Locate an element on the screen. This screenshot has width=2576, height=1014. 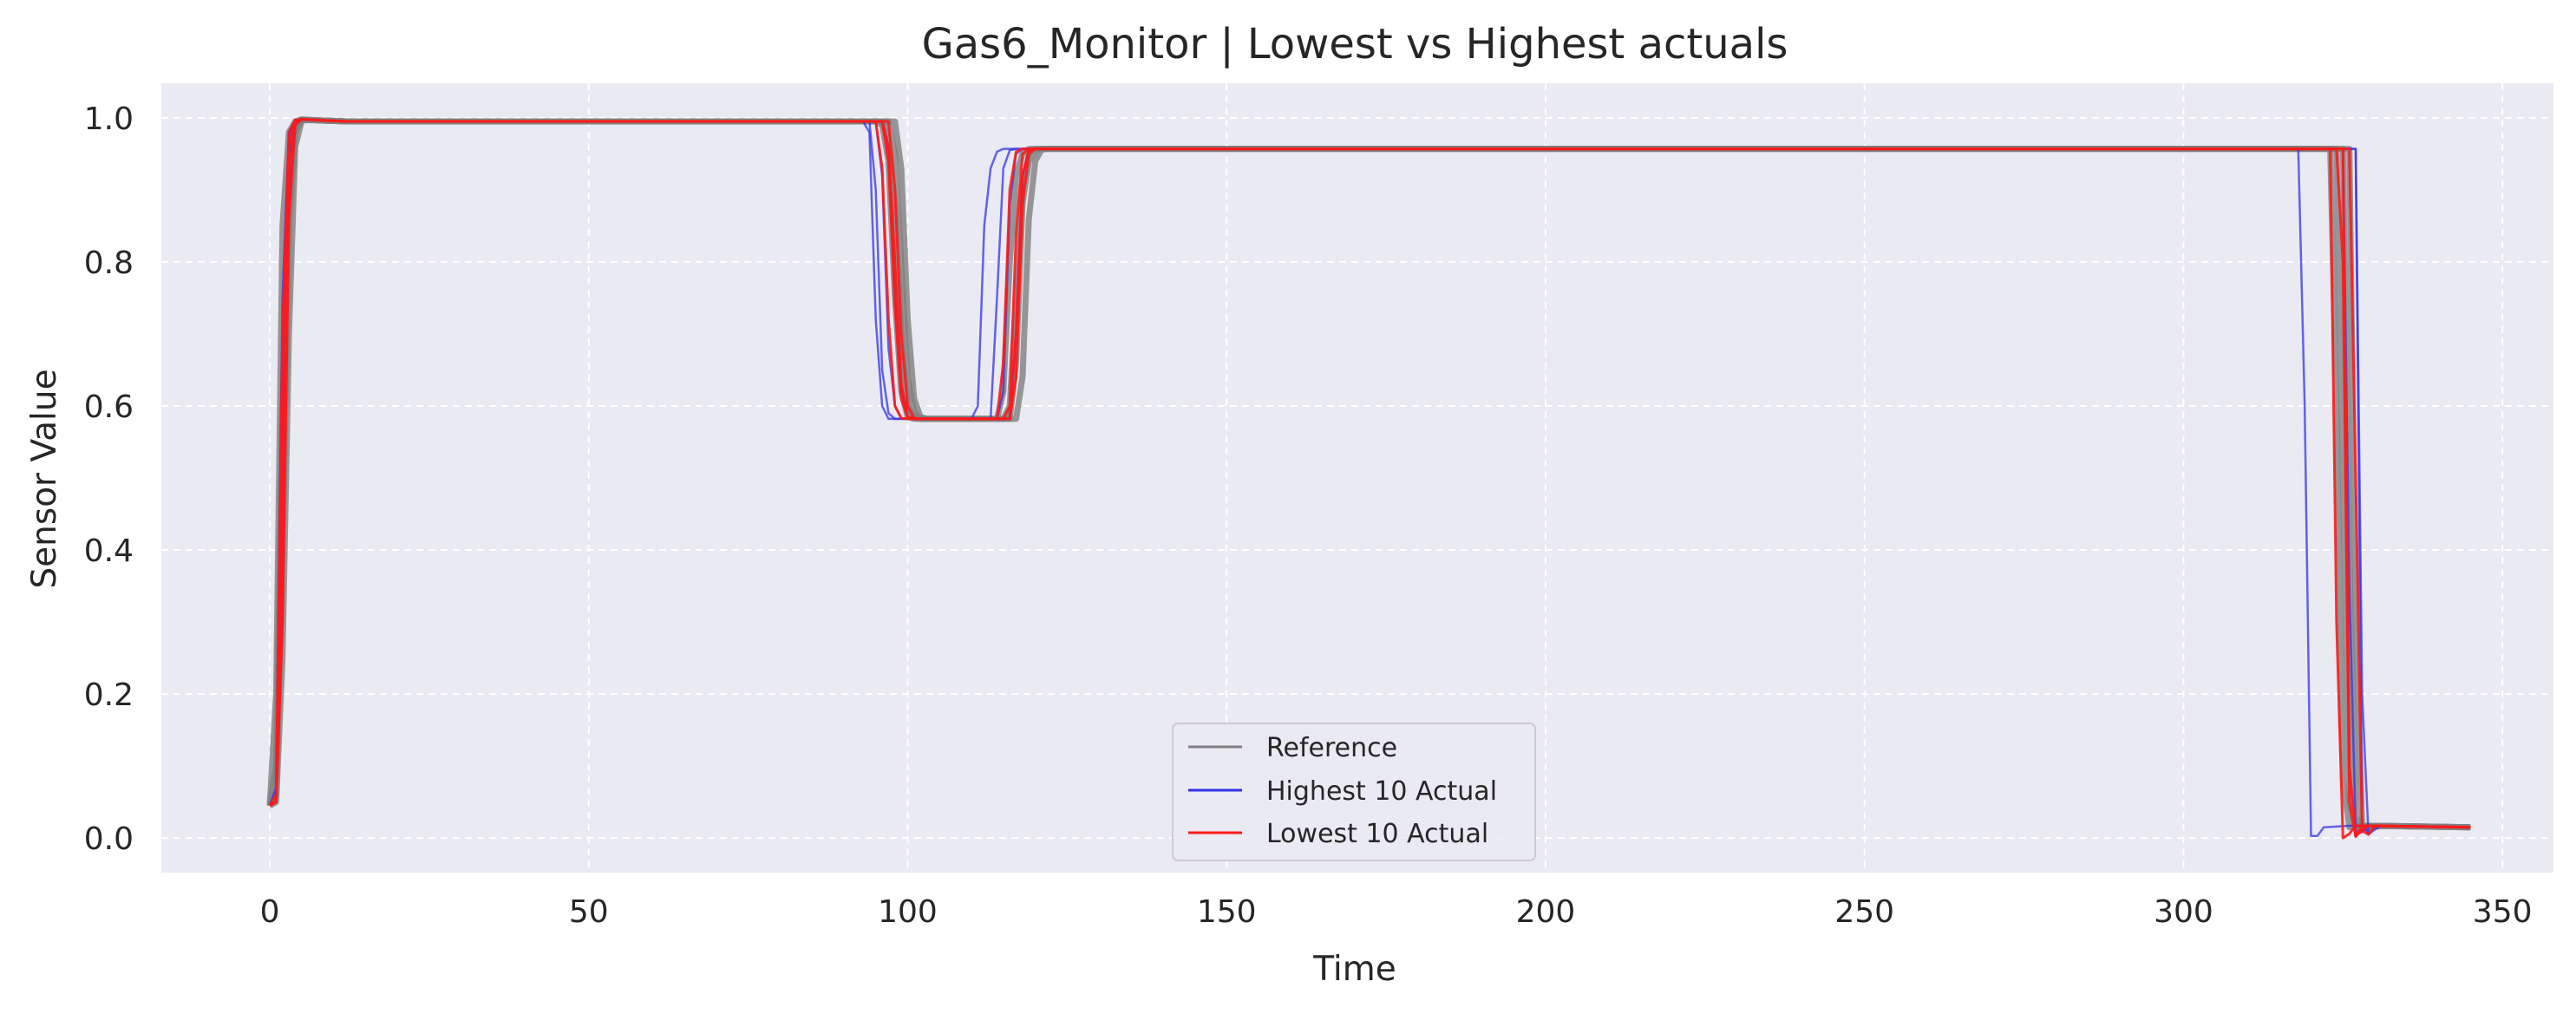
y-tick-label: 0.2 is located at coordinates (109, 695).